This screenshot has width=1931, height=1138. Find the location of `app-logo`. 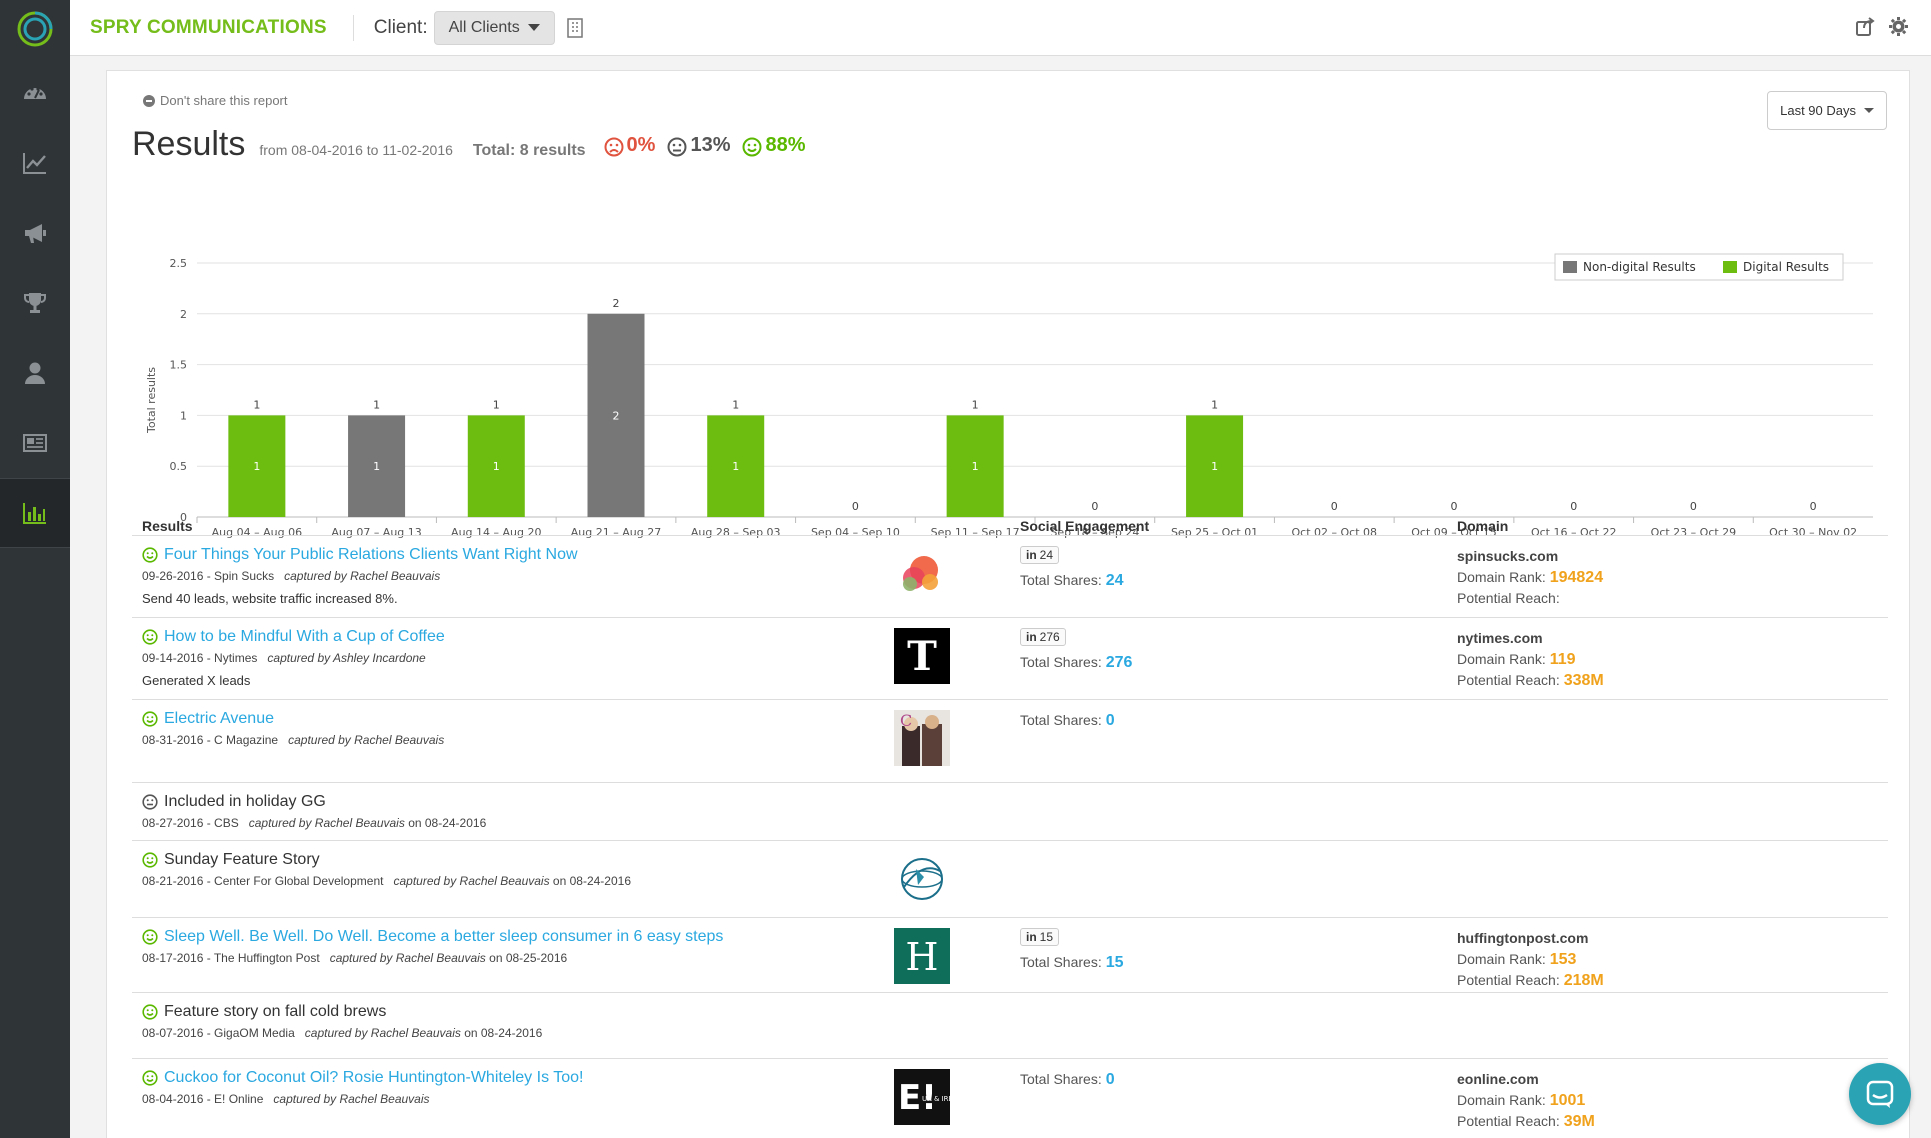

app-logo is located at coordinates (35, 29).